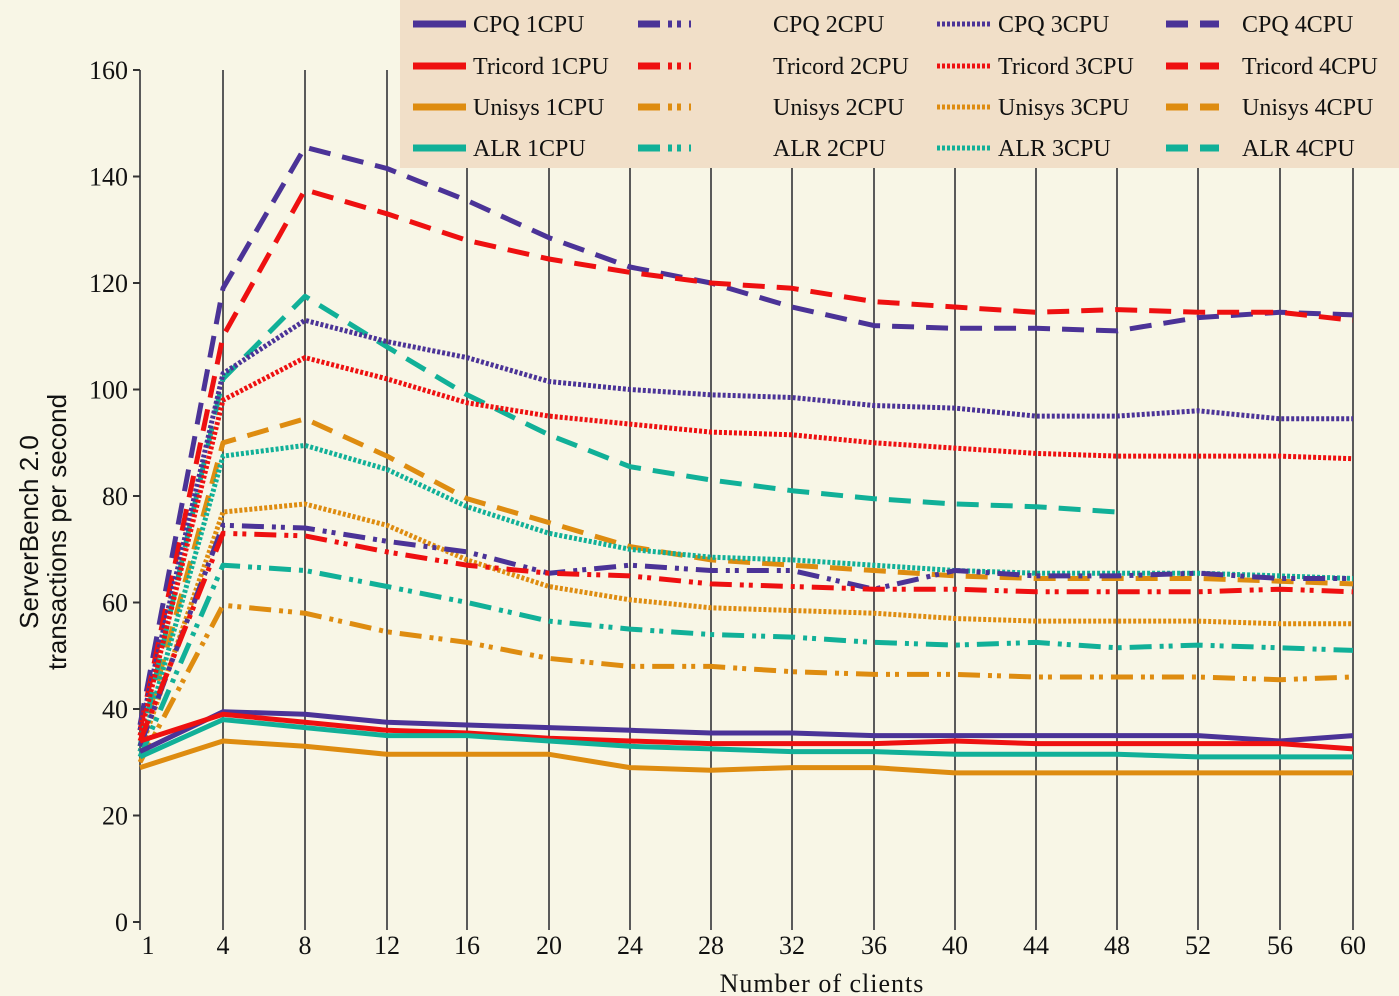 The width and height of the screenshot is (1399, 996). I want to click on y-tick-label: 0, so click(121, 922).